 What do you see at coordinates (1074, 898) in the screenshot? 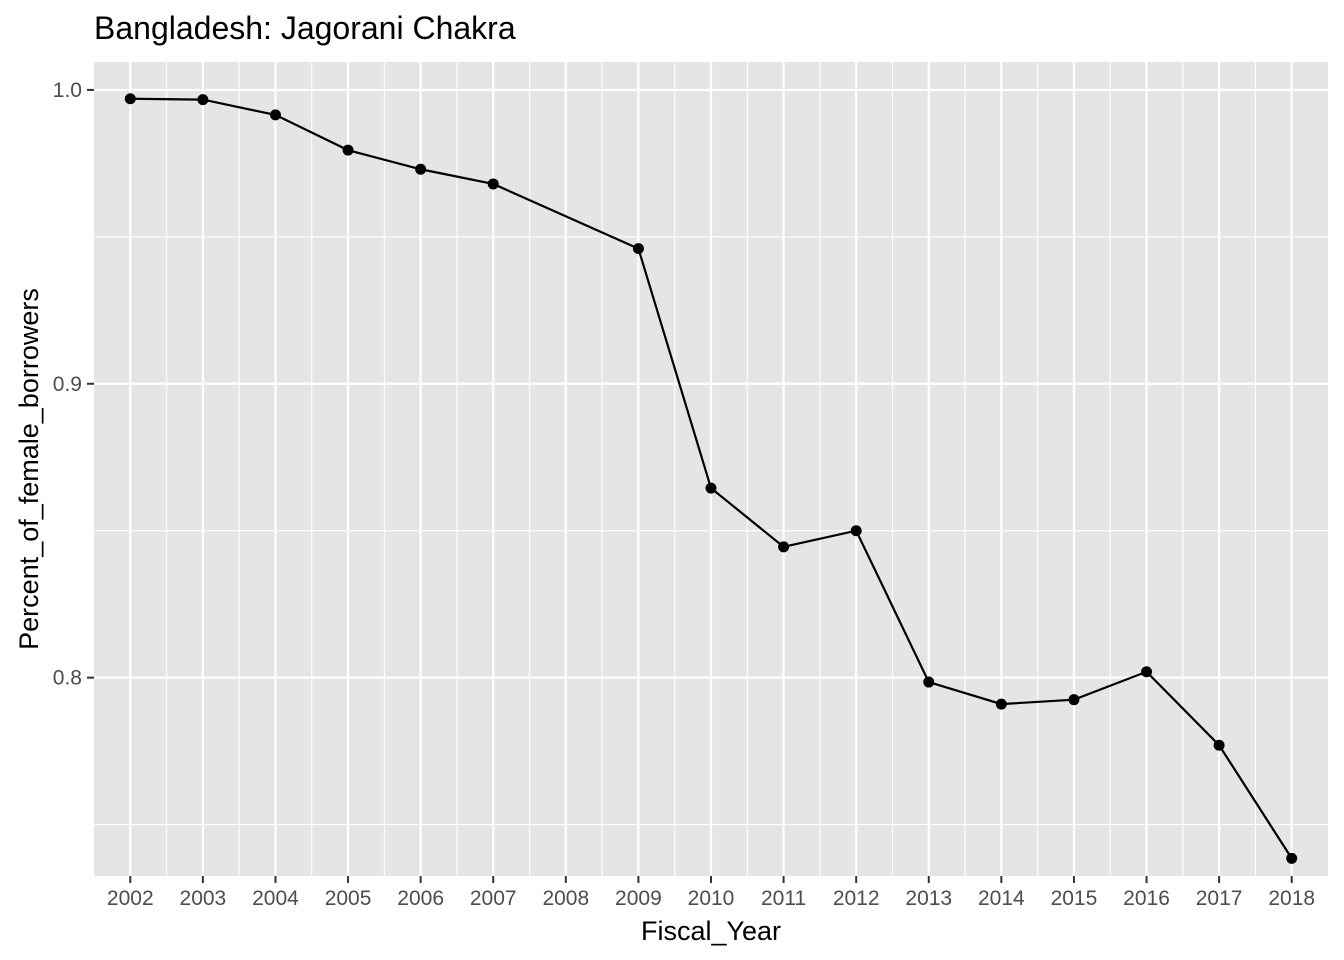
I see `x-tick-label: 2015` at bounding box center [1074, 898].